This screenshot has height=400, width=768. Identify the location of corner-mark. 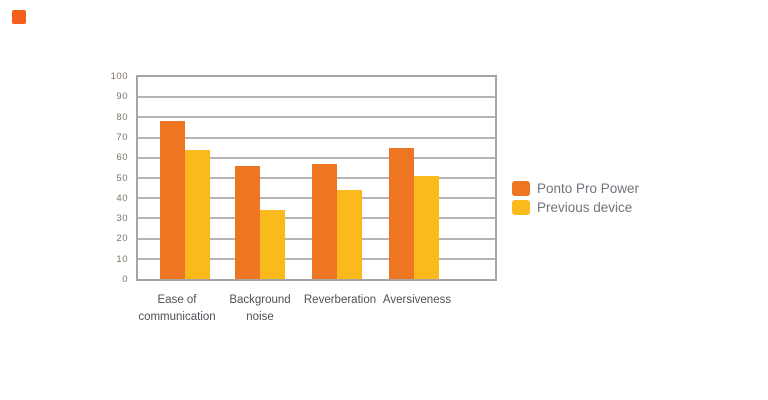
(19, 17).